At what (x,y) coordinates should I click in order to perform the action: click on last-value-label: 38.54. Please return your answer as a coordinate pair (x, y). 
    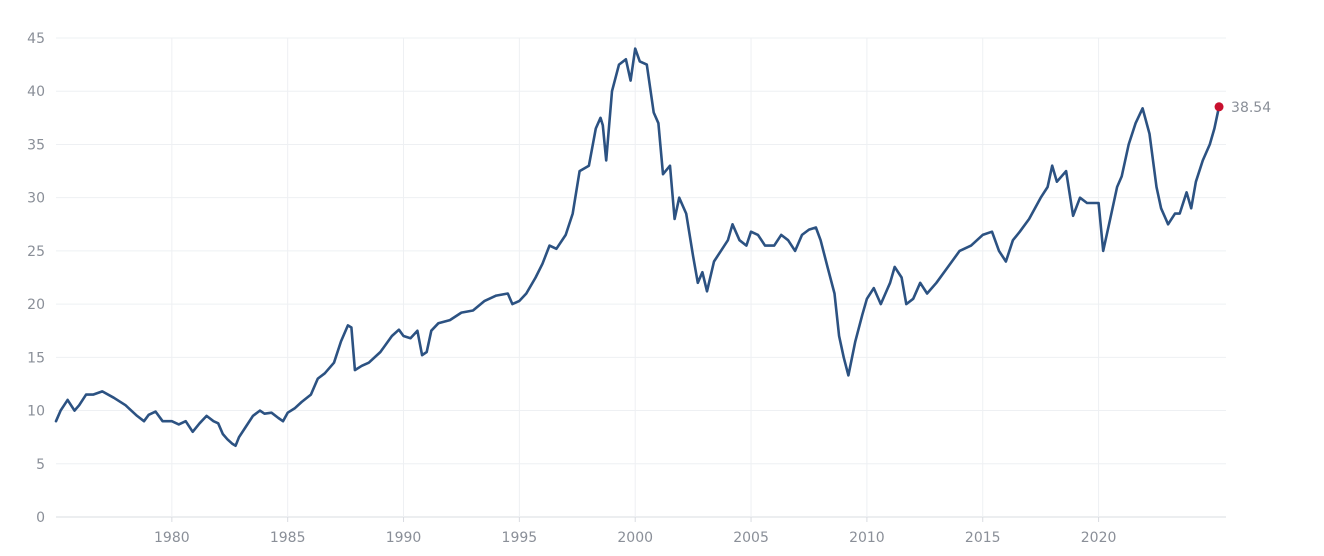
    Looking at the image, I should click on (1251, 108).